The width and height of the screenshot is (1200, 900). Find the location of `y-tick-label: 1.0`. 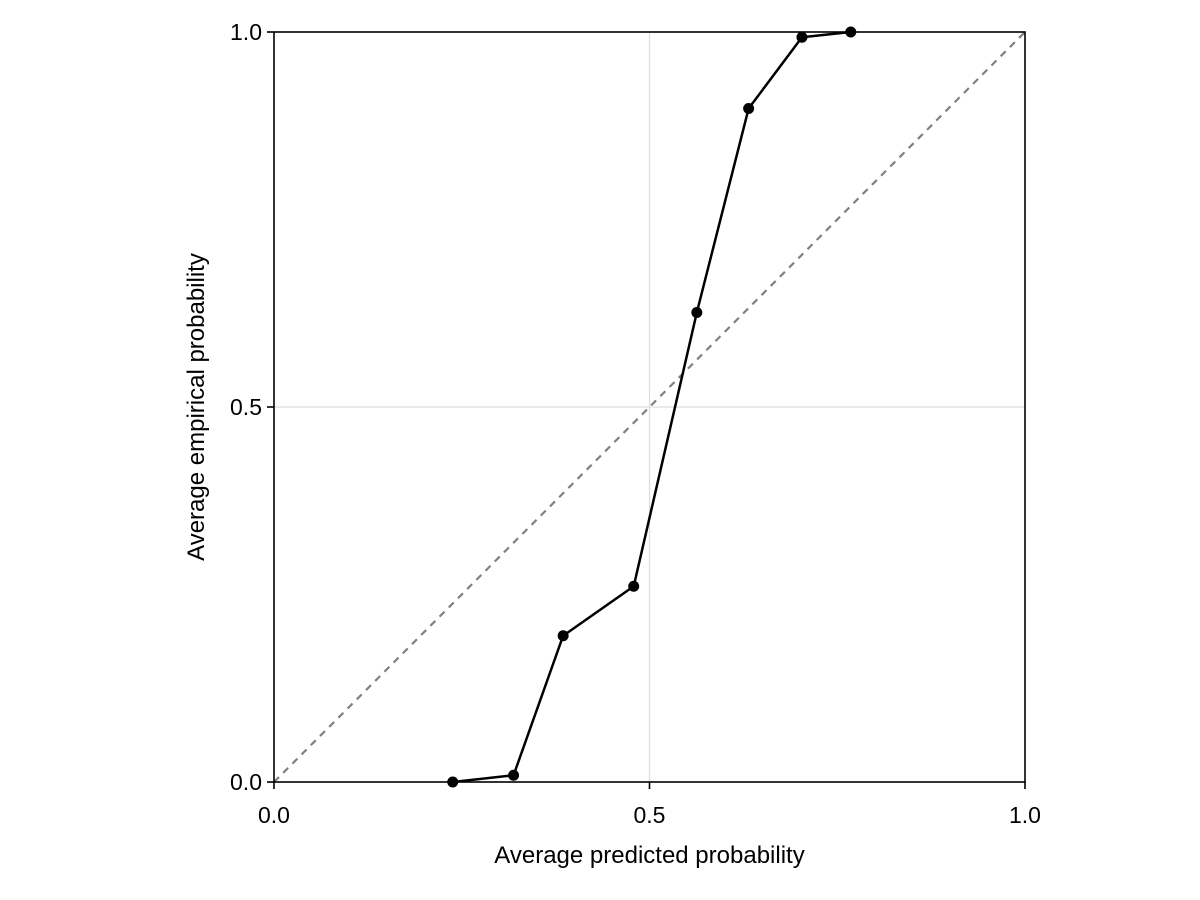

y-tick-label: 1.0 is located at coordinates (246, 32).